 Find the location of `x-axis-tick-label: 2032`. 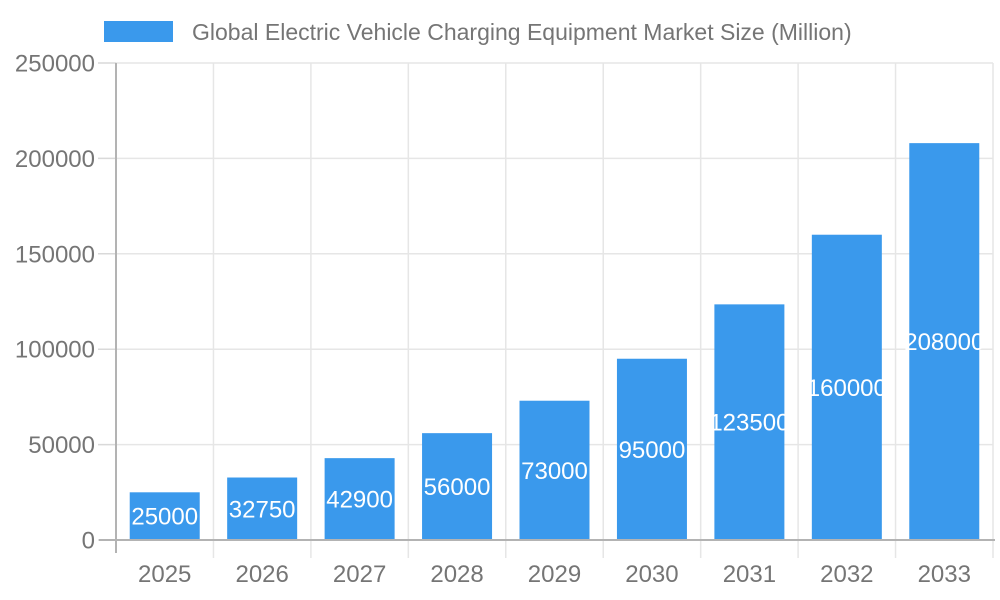

x-axis-tick-label: 2032 is located at coordinates (846, 574).